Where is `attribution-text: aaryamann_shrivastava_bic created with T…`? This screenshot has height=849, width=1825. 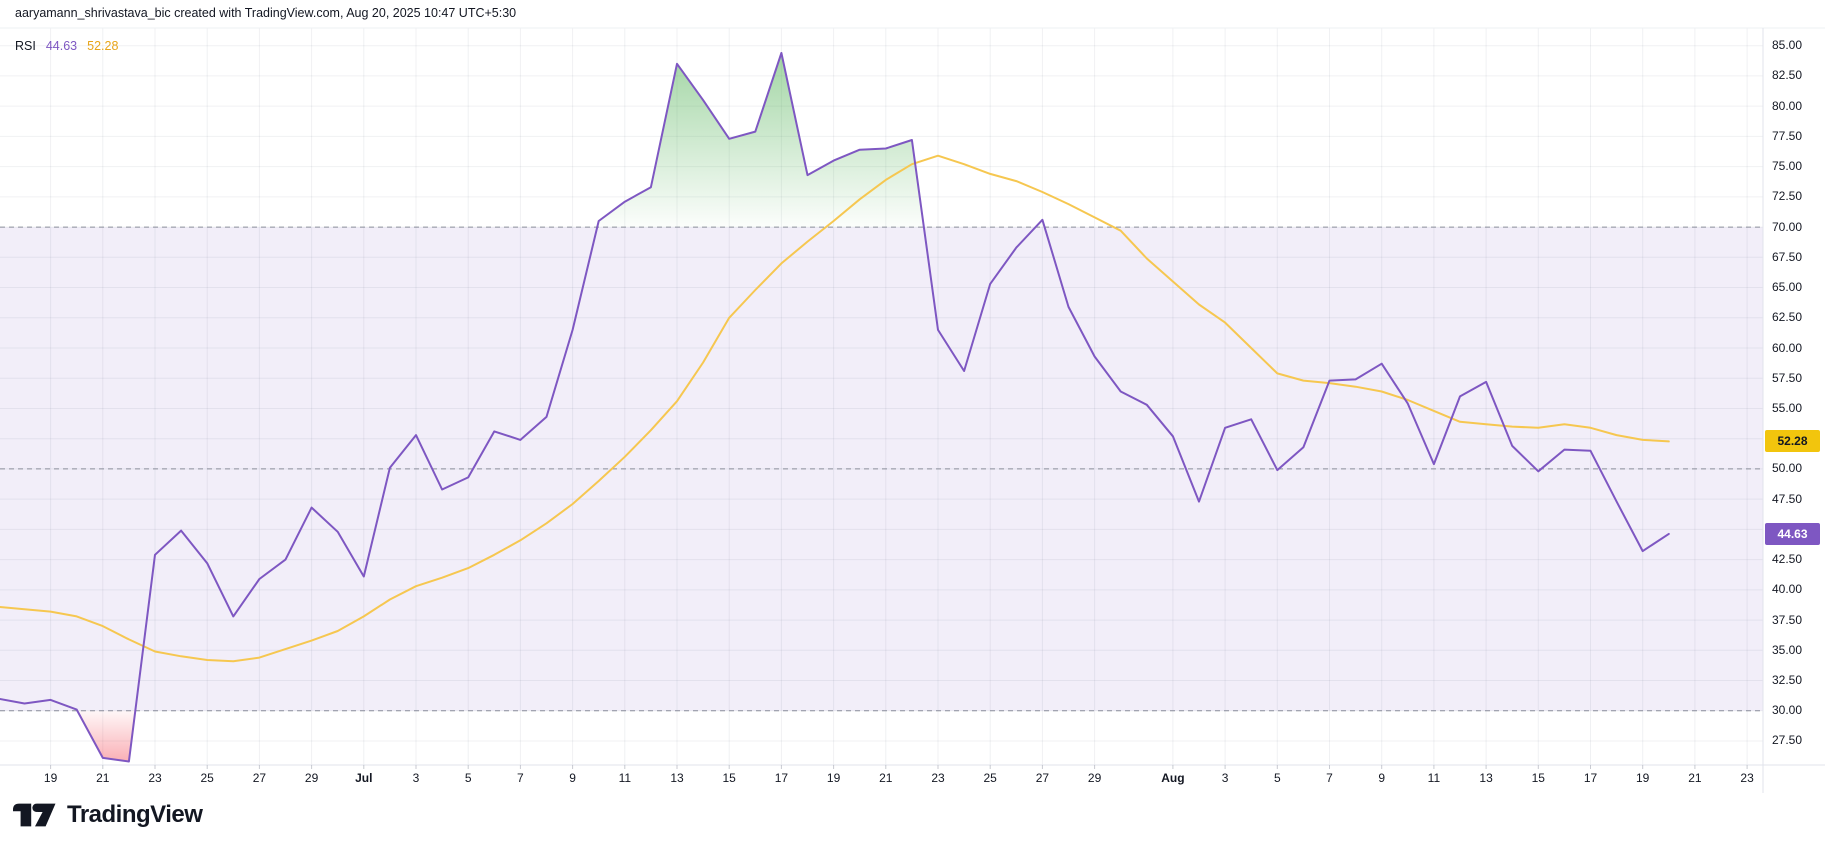 attribution-text: aaryamann_shrivastava_bic created with T… is located at coordinates (266, 13).